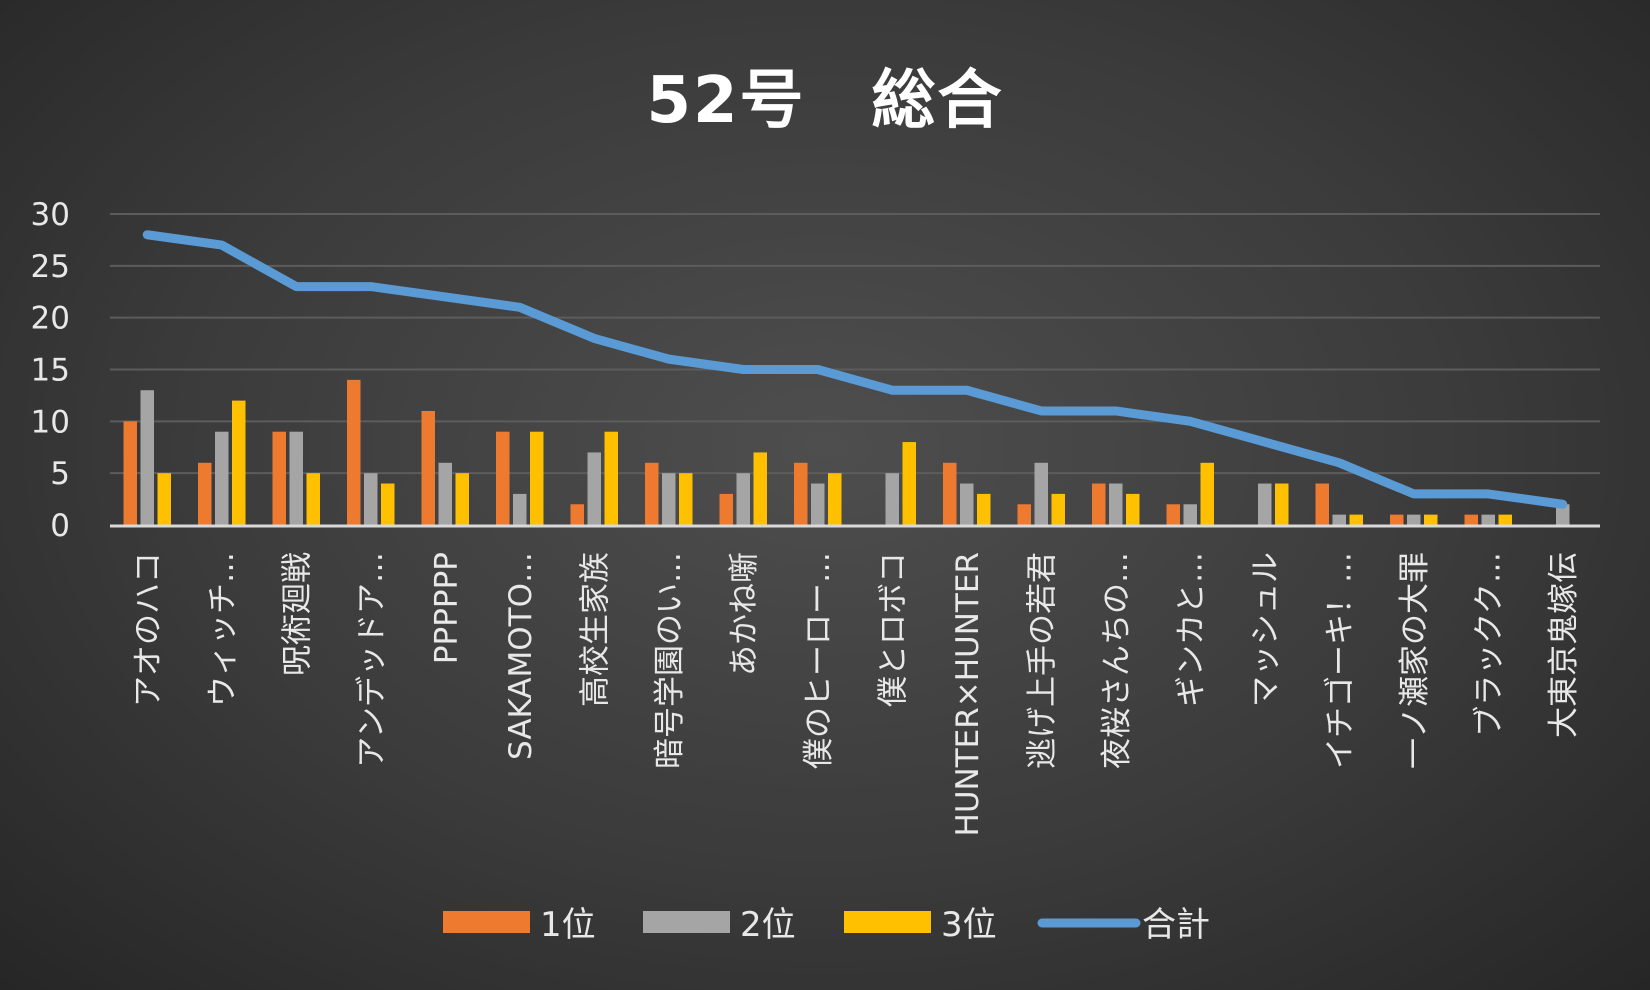 This screenshot has height=990, width=1650. Describe the element at coordinates (846, 452) in the screenshot. I see `bars` at that location.